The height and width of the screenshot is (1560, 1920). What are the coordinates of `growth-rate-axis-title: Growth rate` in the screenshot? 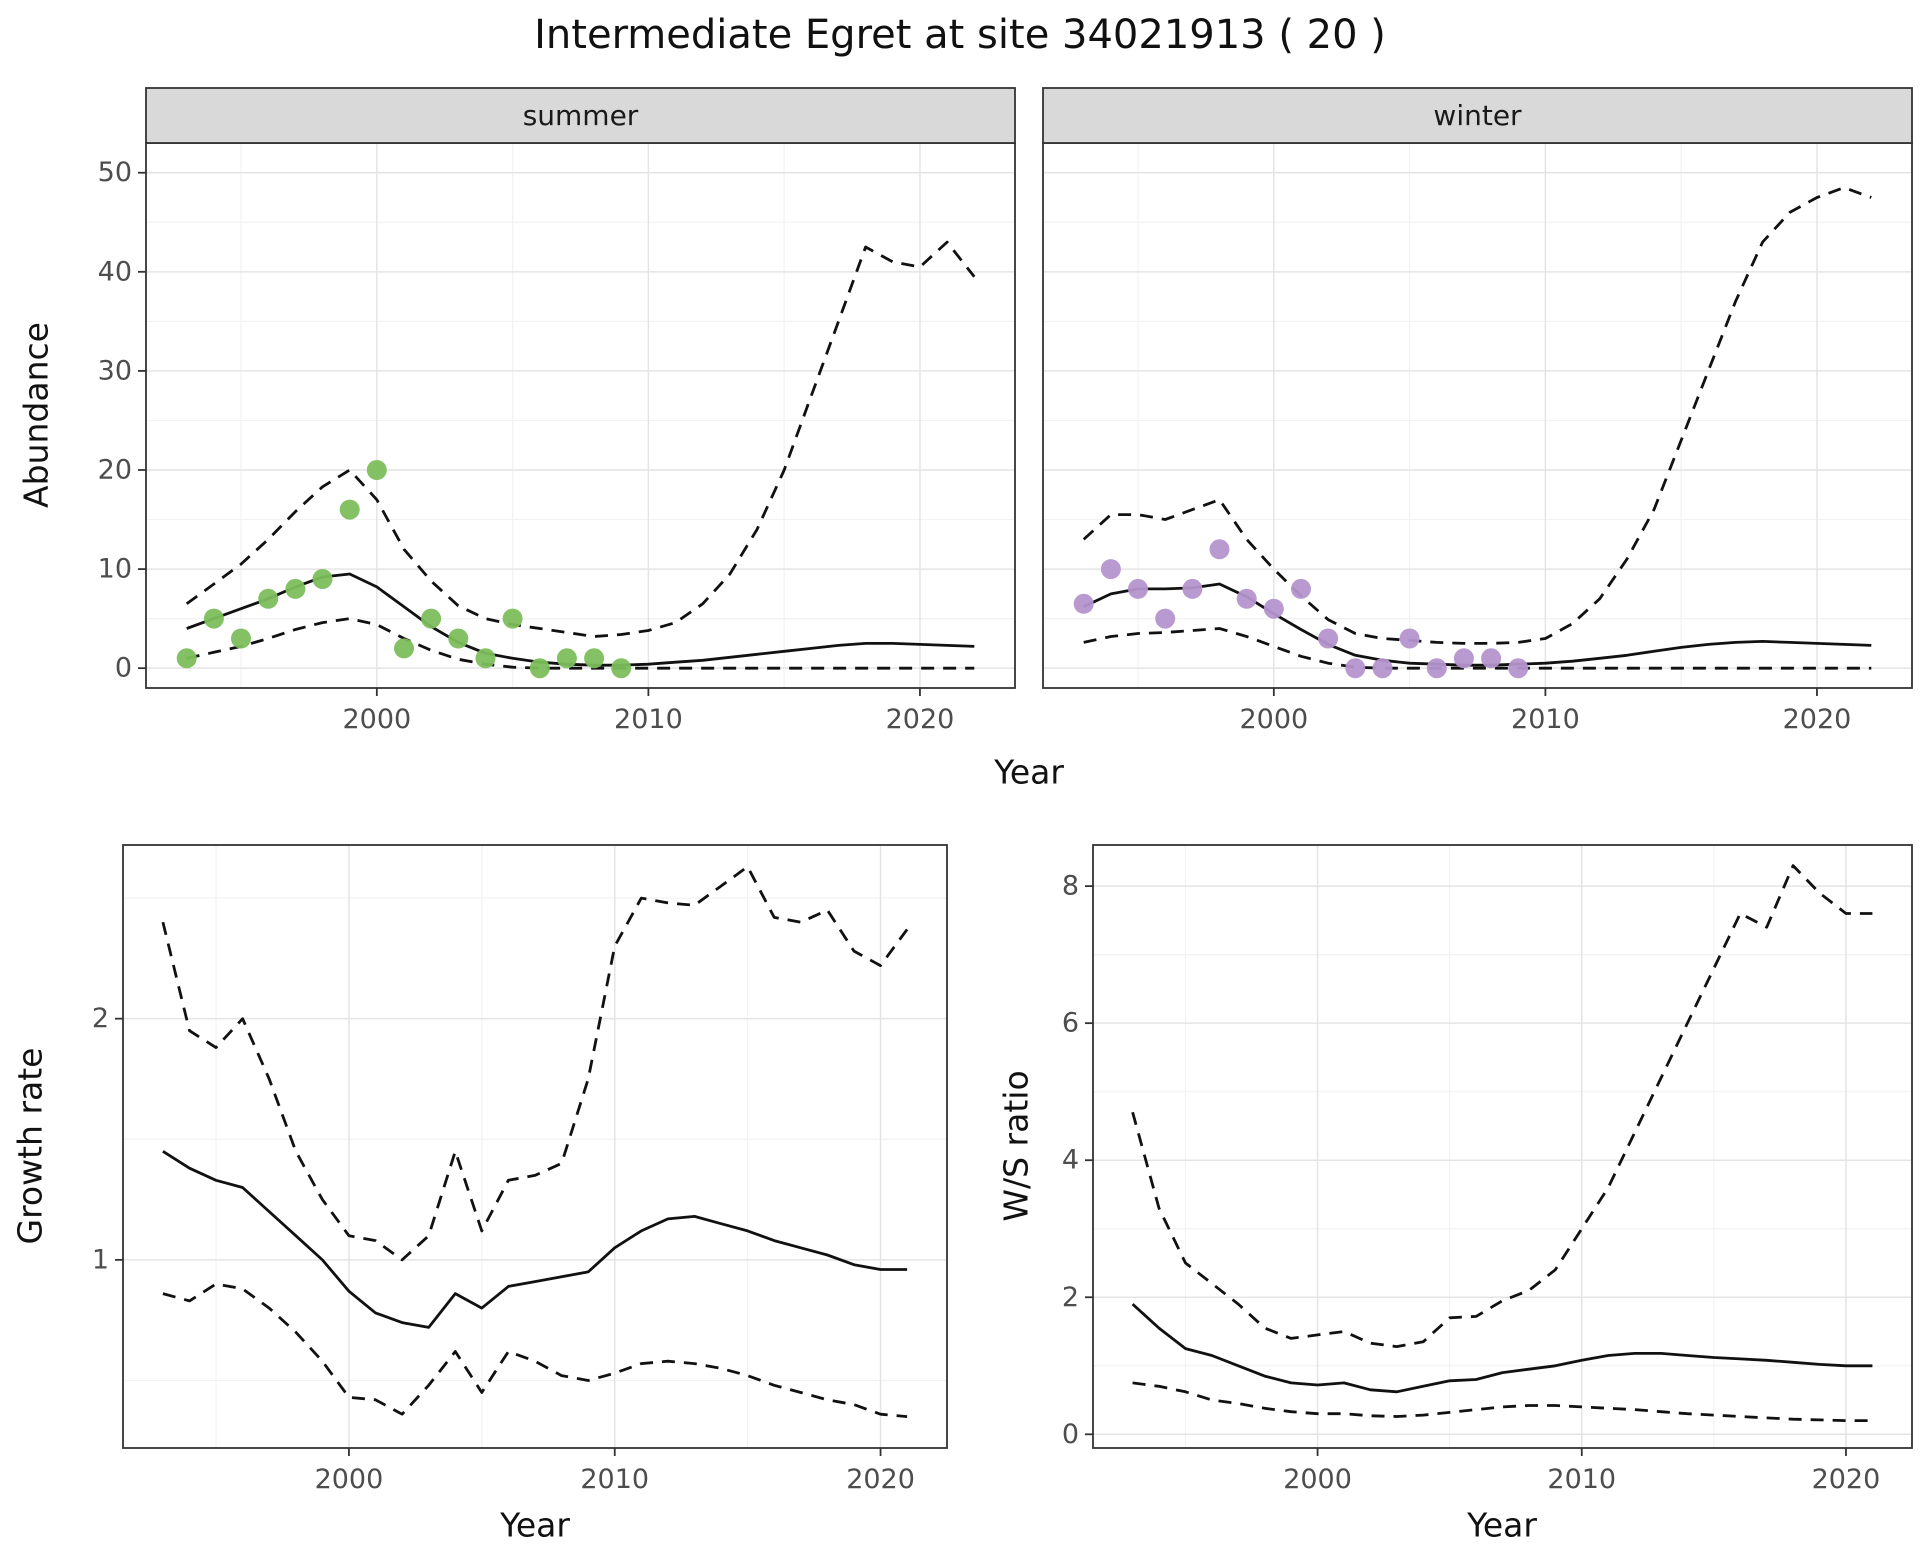 It's located at (30, 1146).